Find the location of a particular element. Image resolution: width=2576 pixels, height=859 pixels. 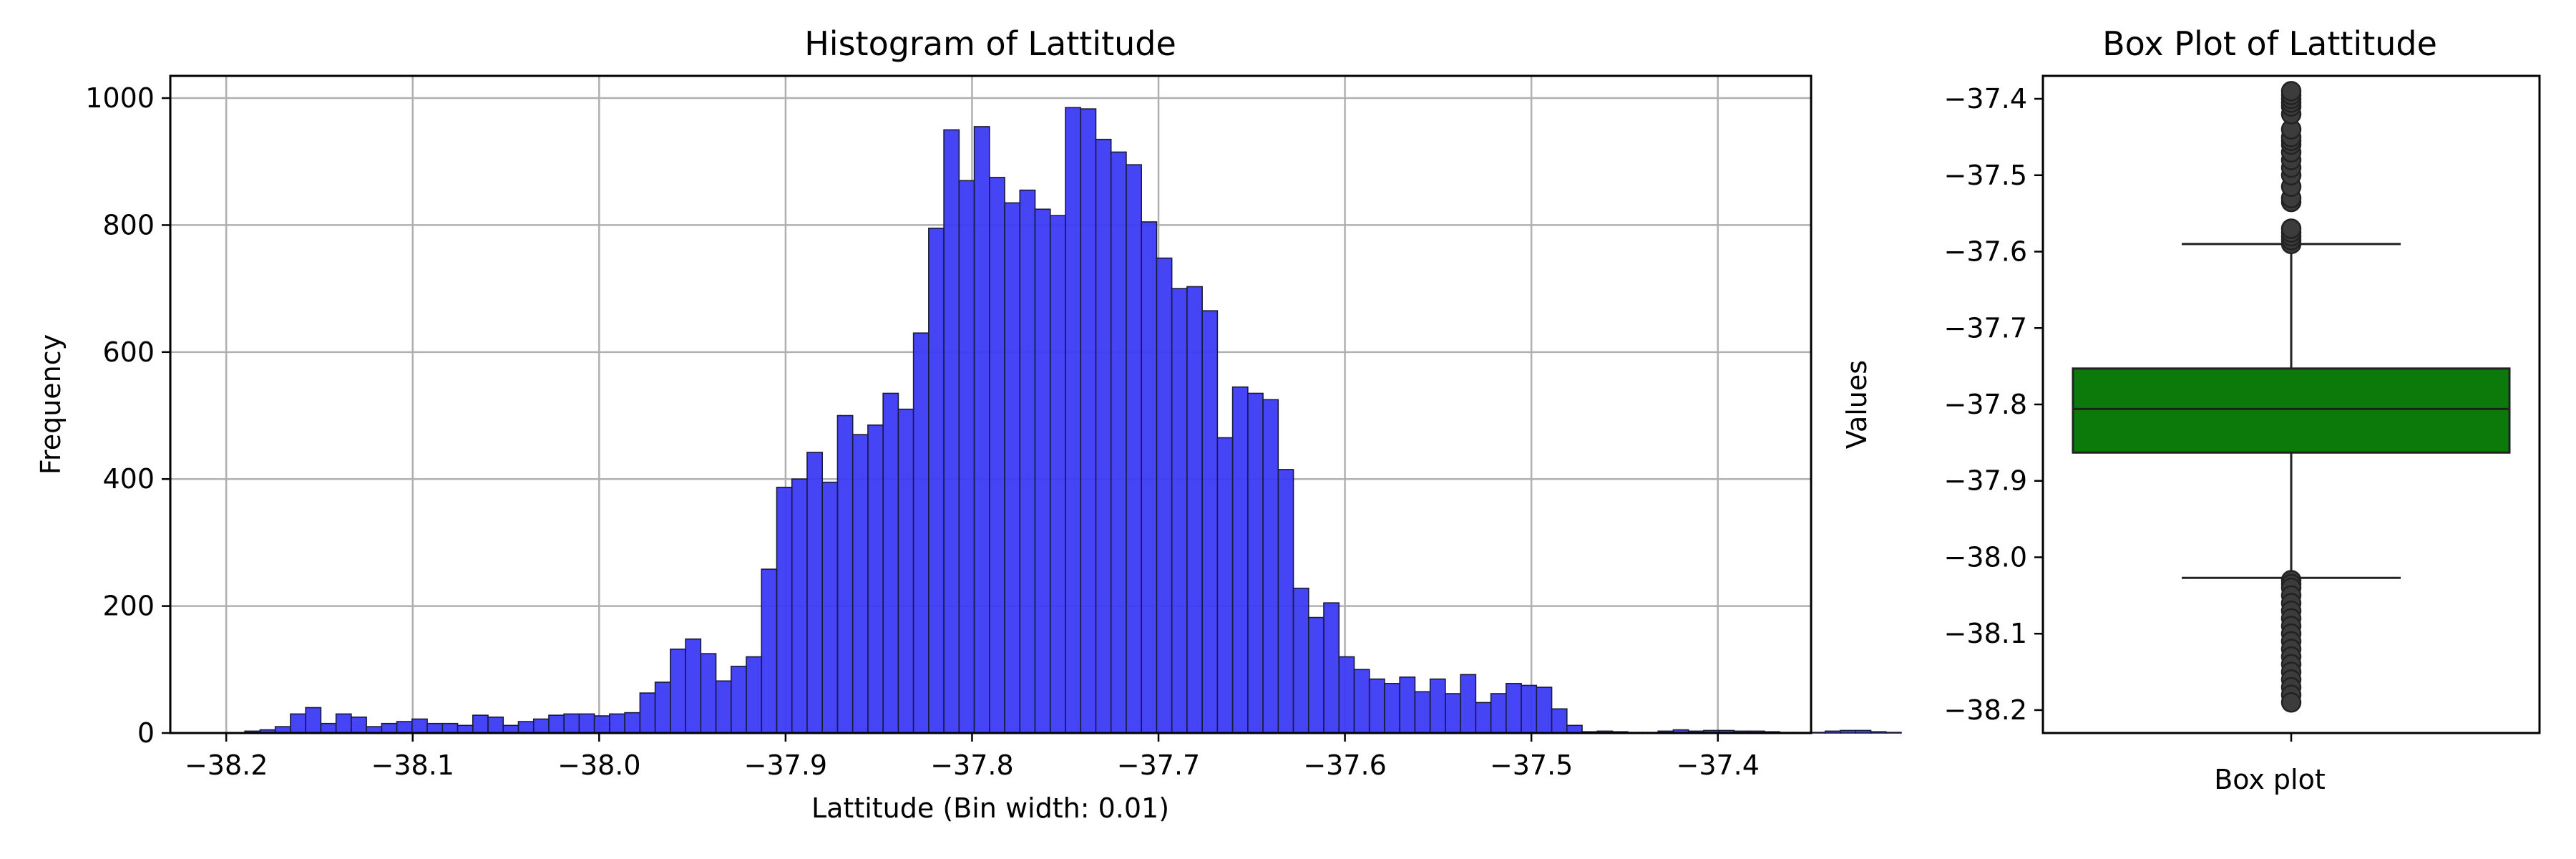

histogram-y-tick-label: 400 is located at coordinates (128, 479).